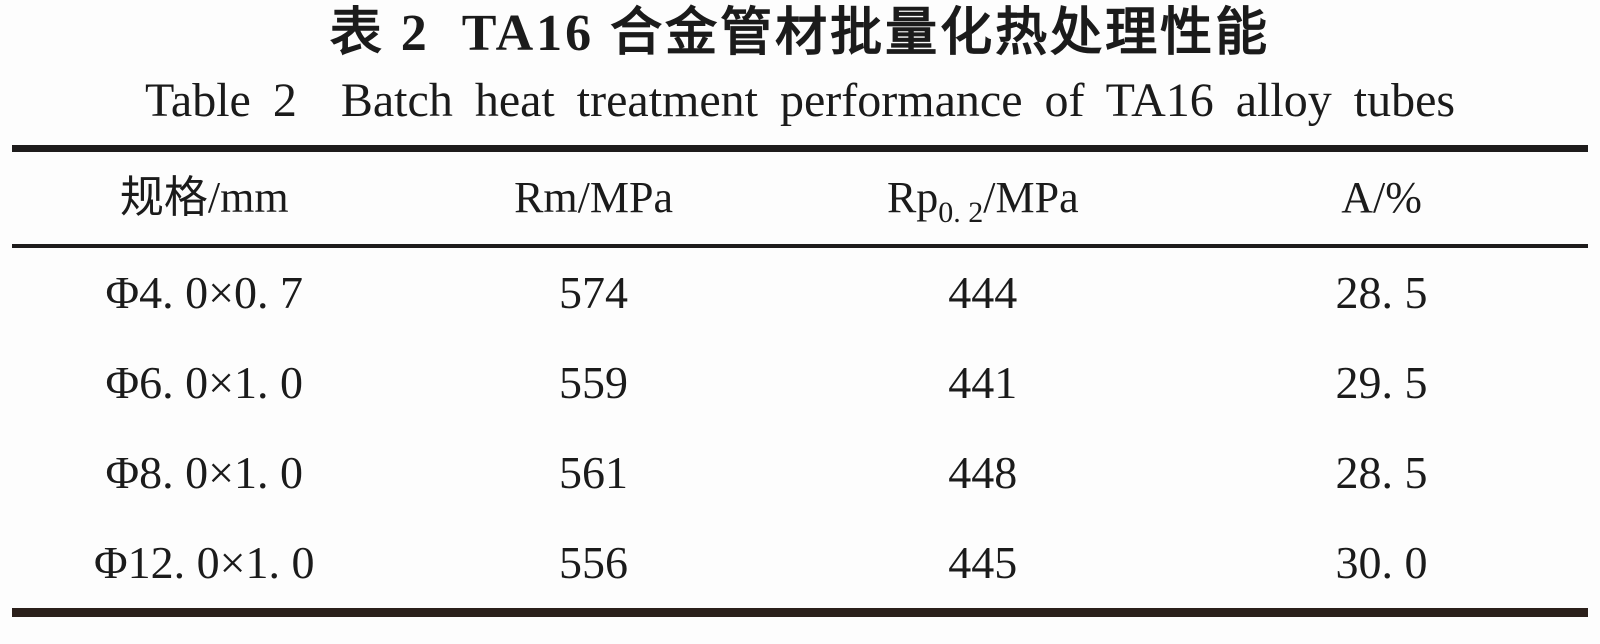 This screenshot has width=1600, height=644. Describe the element at coordinates (912, 198) in the screenshot. I see `rp-label-prefix: Rp` at that location.